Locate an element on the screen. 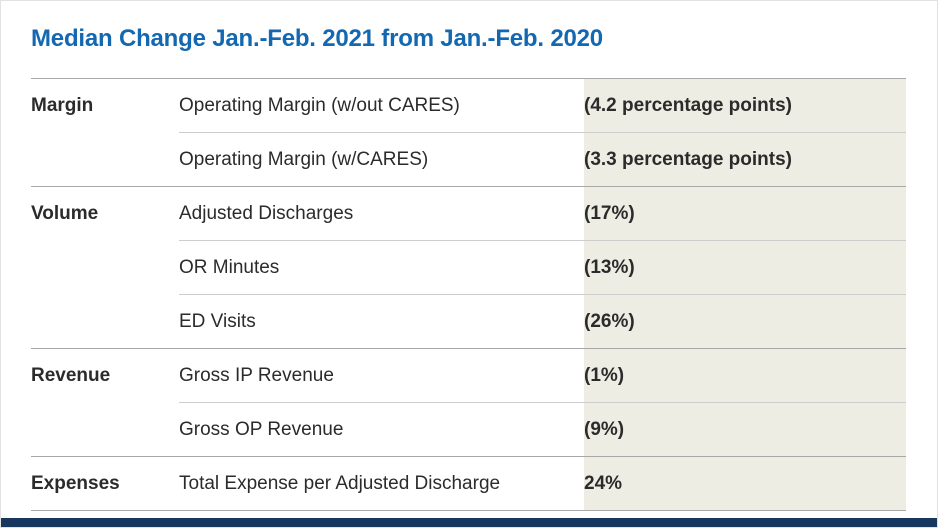 The height and width of the screenshot is (528, 938). metric-cell: OR Minutes is located at coordinates (381, 267).